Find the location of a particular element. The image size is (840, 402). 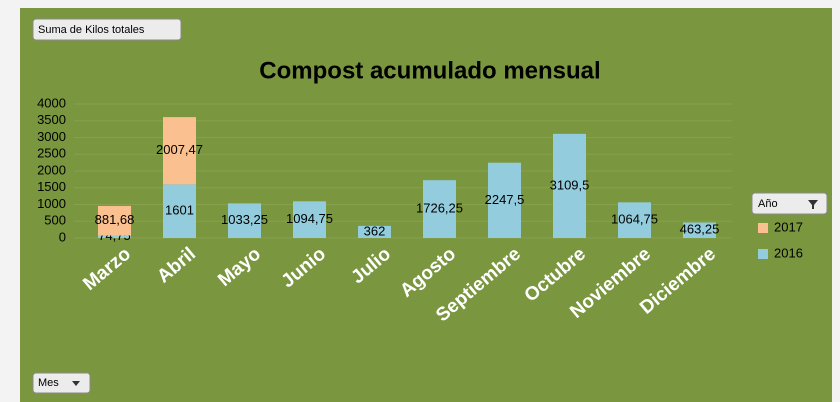

data-label: 2247,5 is located at coordinates (505, 199).